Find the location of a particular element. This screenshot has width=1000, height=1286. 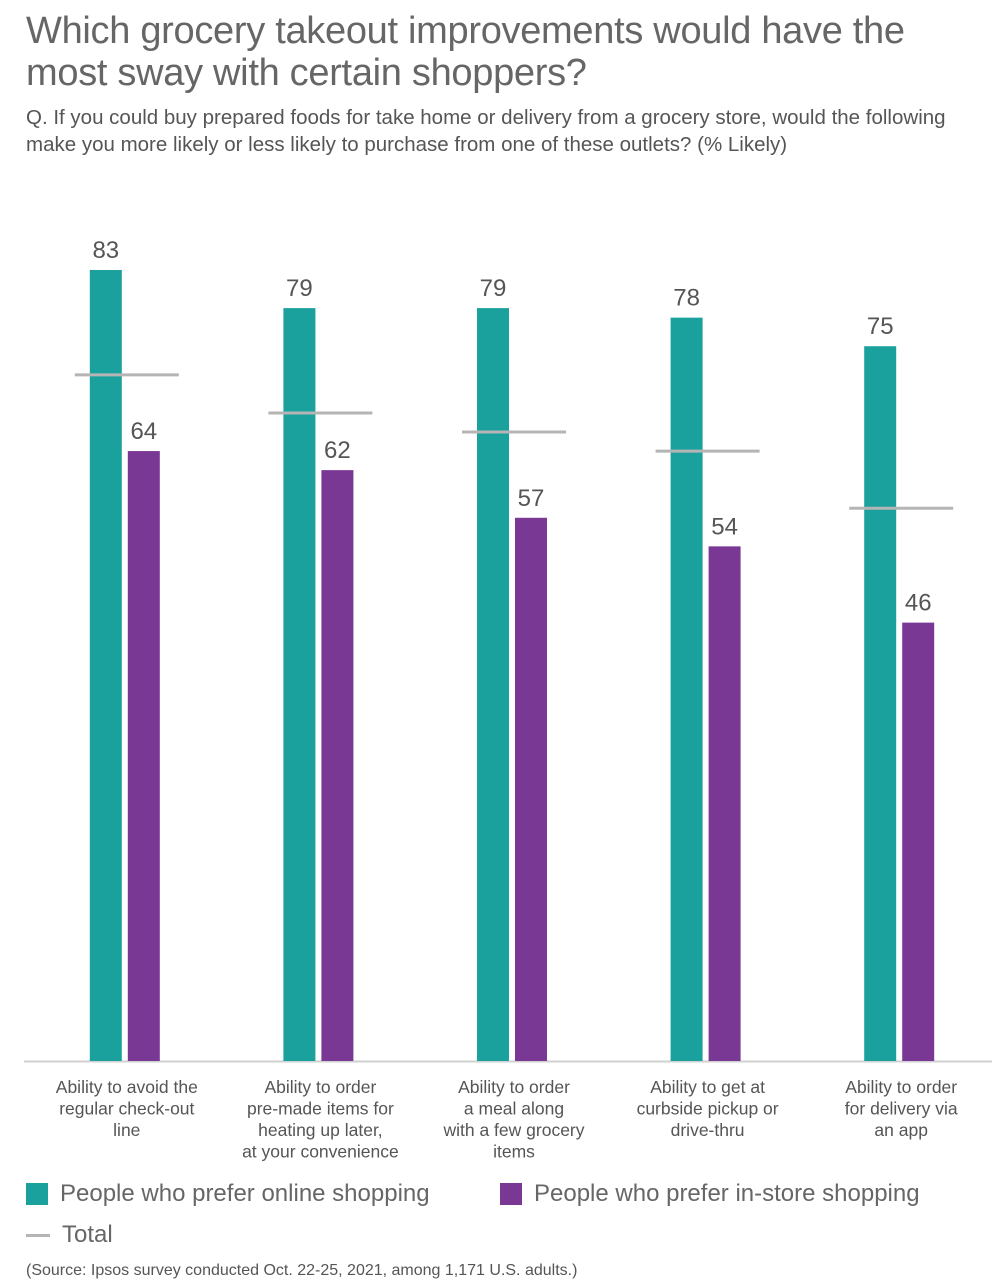

data-label-instore-4: 54 is located at coordinates (724, 526).